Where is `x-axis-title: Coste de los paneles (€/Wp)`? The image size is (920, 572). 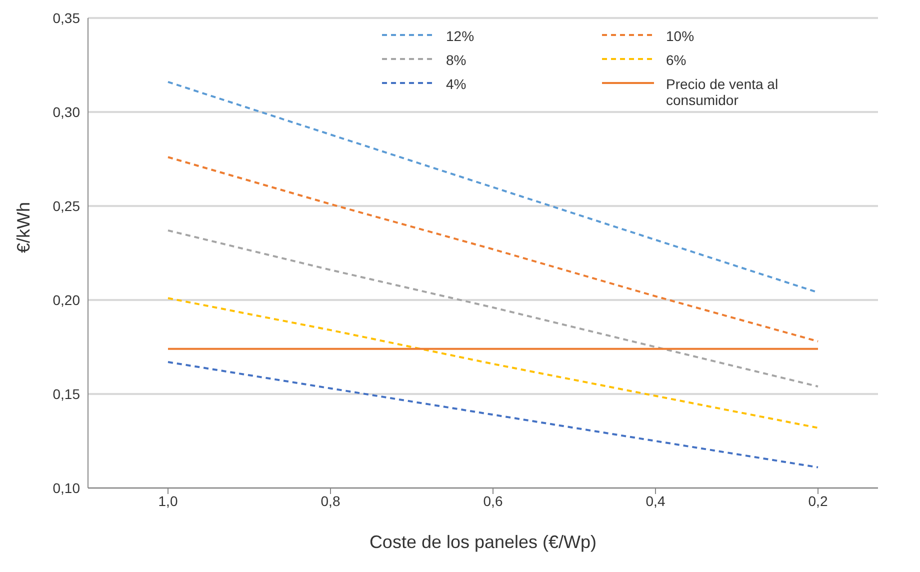
x-axis-title: Coste de los paneles (€/Wp) is located at coordinates (483, 542).